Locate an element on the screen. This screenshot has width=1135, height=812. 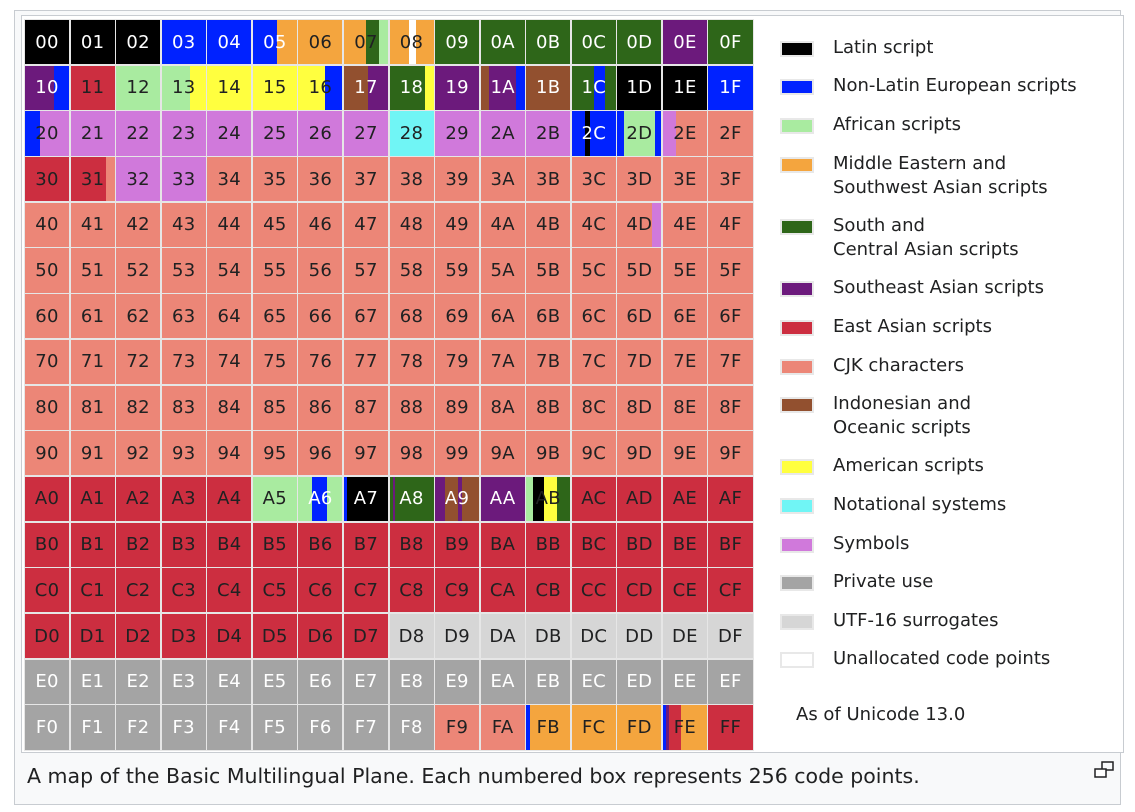
code-block-label: 07 is located at coordinates (366, 42).